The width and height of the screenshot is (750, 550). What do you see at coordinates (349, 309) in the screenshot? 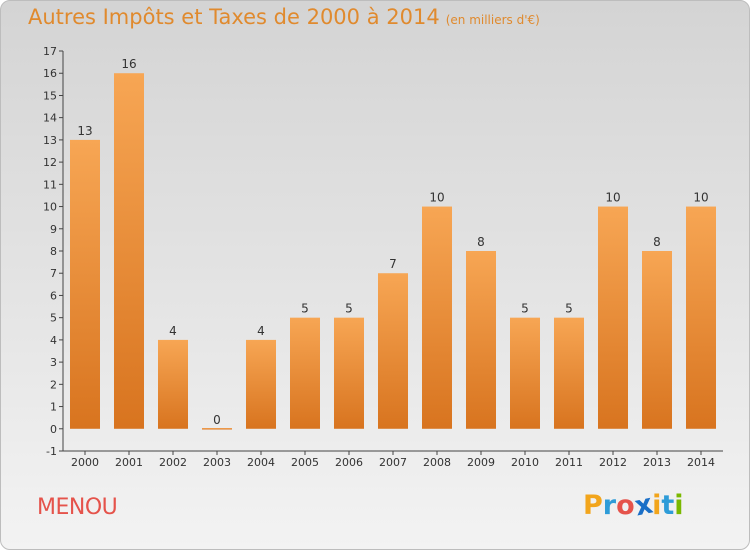
I see `data-label-2006: 5` at bounding box center [349, 309].